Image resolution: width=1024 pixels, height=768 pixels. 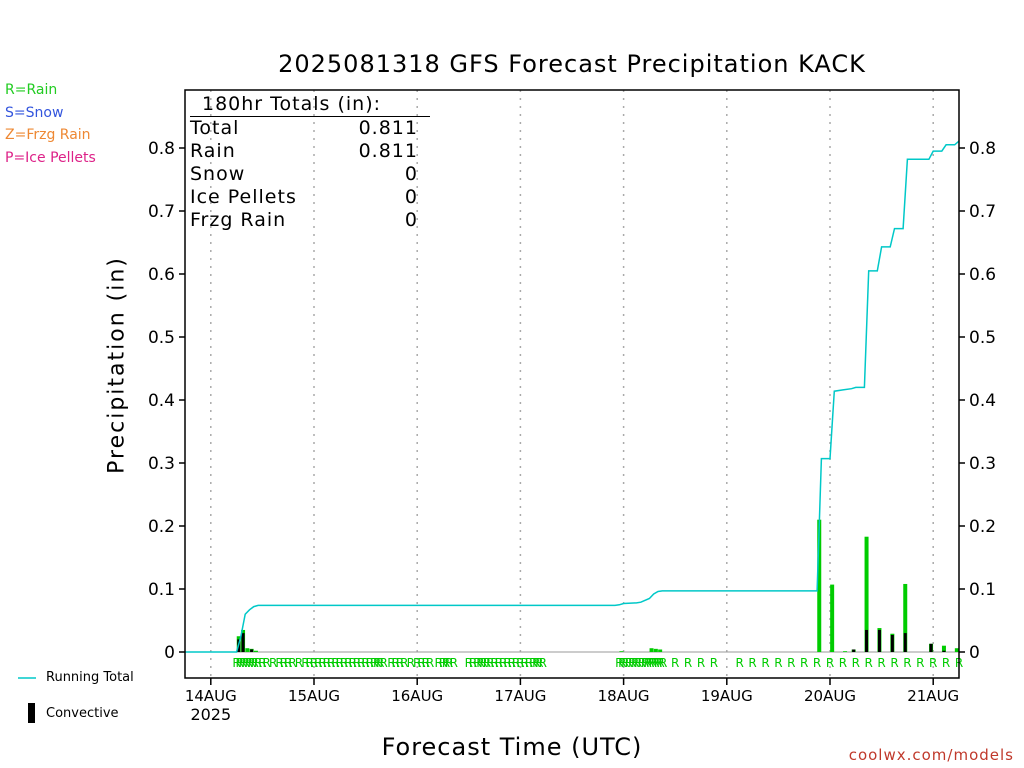 I want to click on y-tick-label-left: 0.6, so click(x=161, y=275).